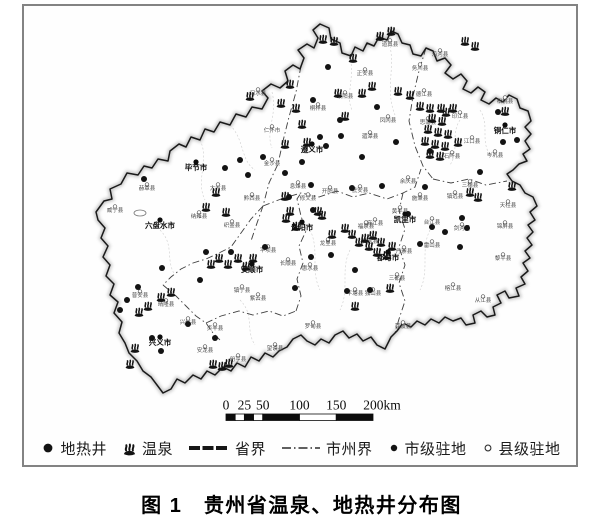 This screenshot has width=603, height=531. Describe the element at coordinates (470, 185) in the screenshot. I see `county-label: 三穗县` at that location.